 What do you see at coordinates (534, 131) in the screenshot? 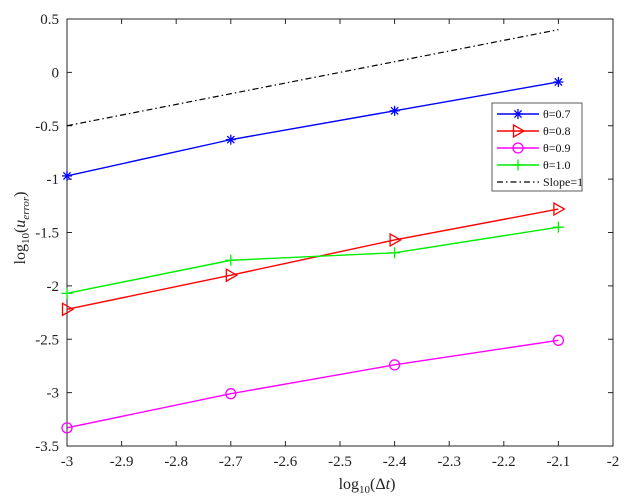
I see `legend-entry: θ=0.8` at bounding box center [534, 131].